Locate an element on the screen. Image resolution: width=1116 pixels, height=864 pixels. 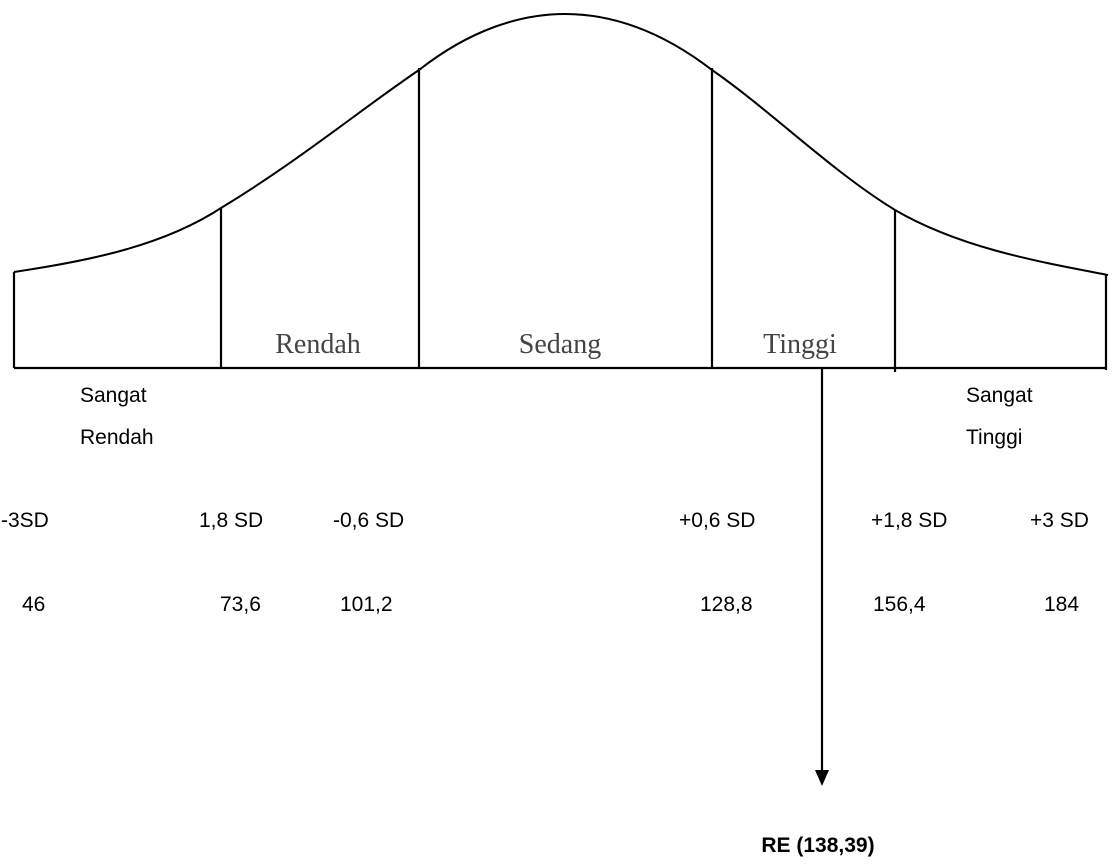
sd-label-minus-0-6: -0,6 SD is located at coordinates (368, 520).